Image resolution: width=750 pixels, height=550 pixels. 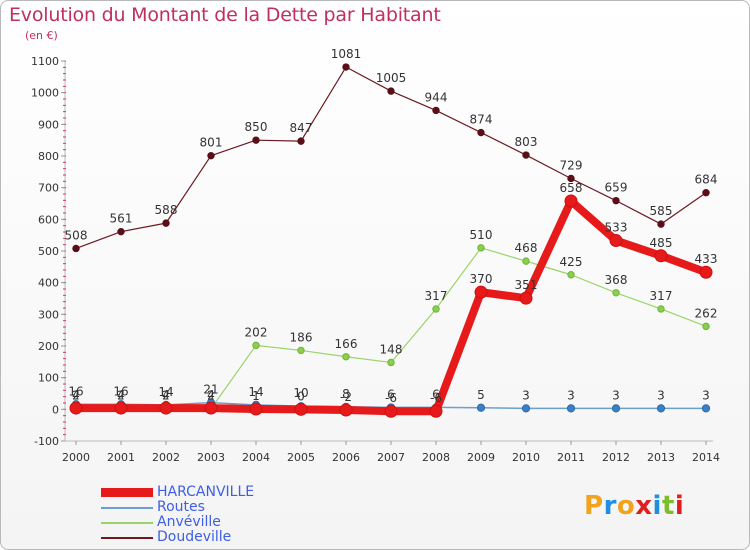 I want to click on data-label: 684, so click(x=706, y=180).